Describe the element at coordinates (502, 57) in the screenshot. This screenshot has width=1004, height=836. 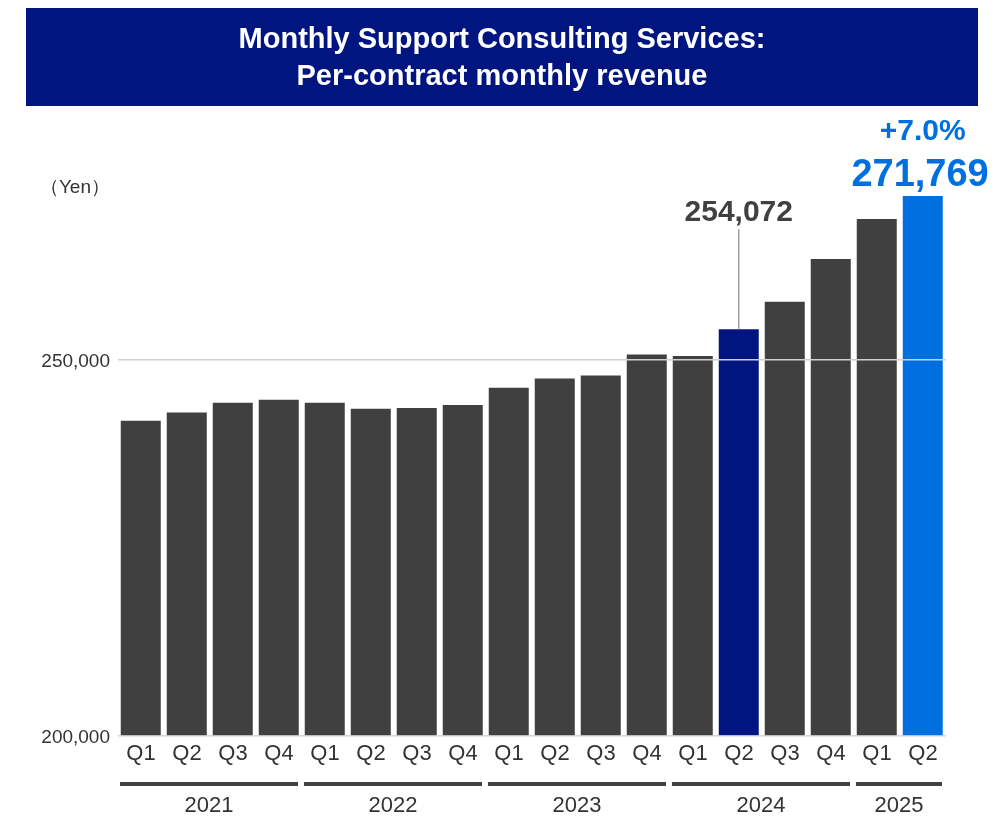
I see `chart-title: Monthly Support Consulting Services: Per-contract monthly revenue` at that location.